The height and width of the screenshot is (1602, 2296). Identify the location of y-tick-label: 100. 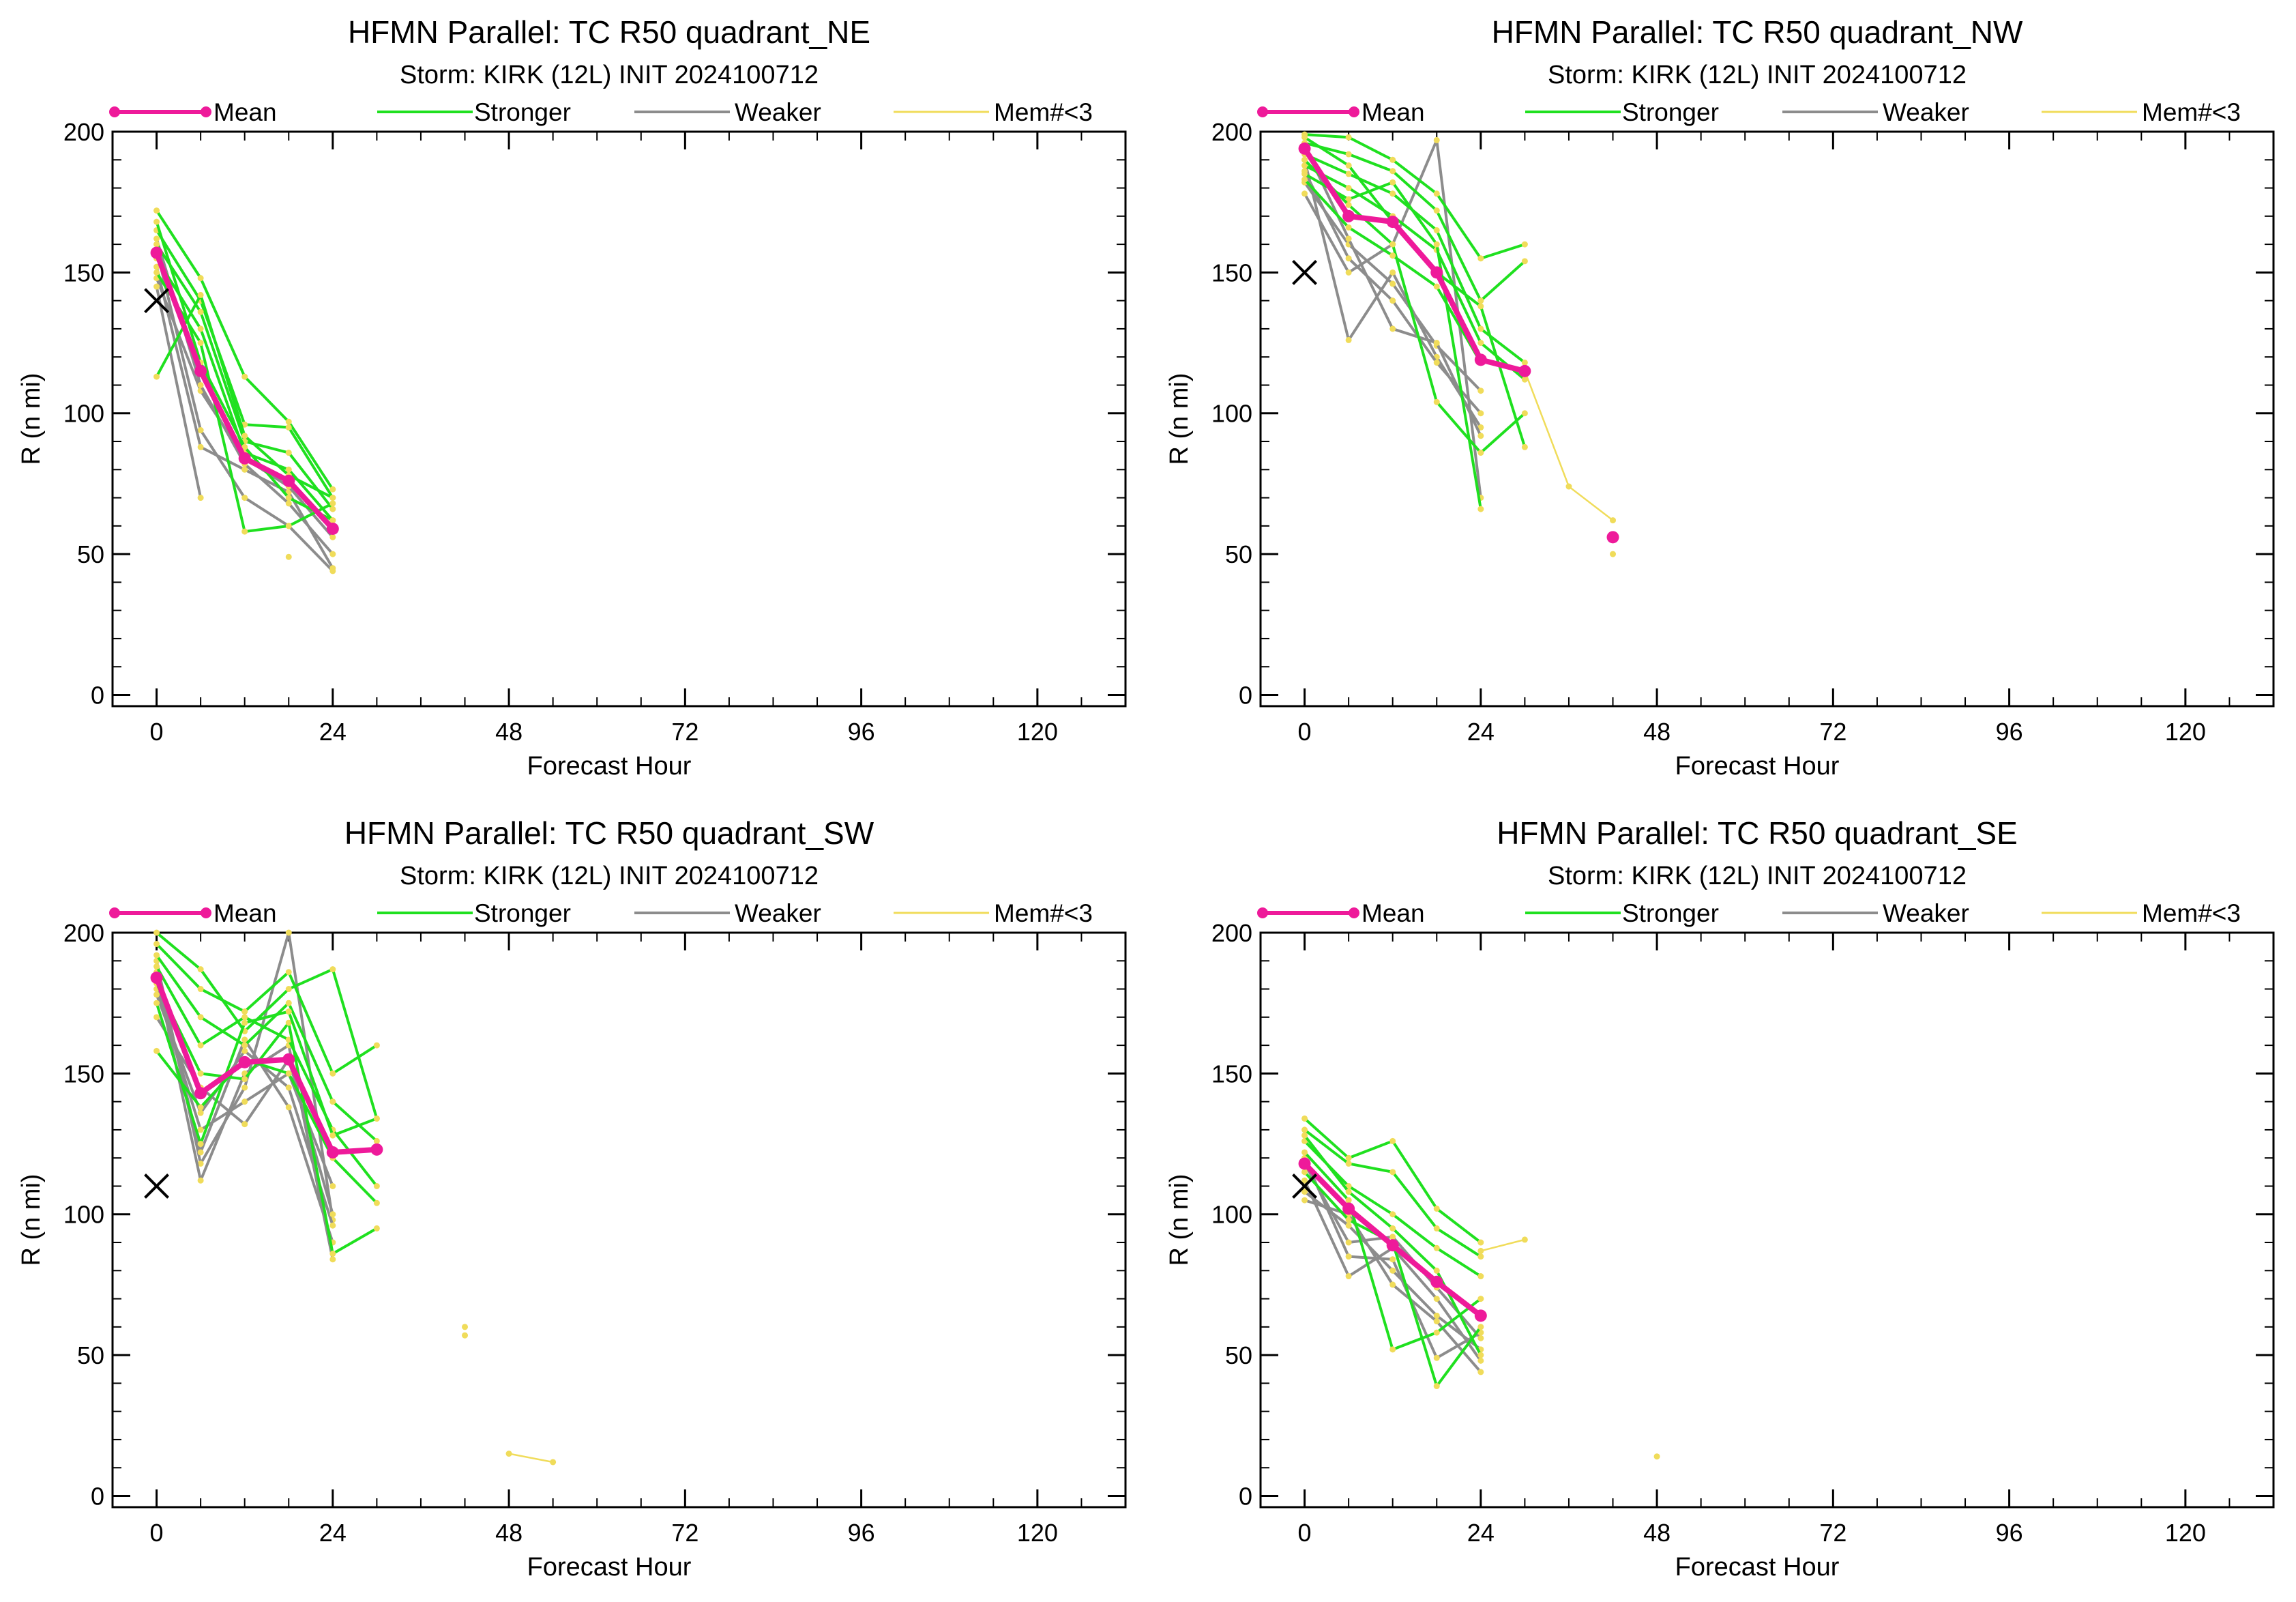
(84, 414).